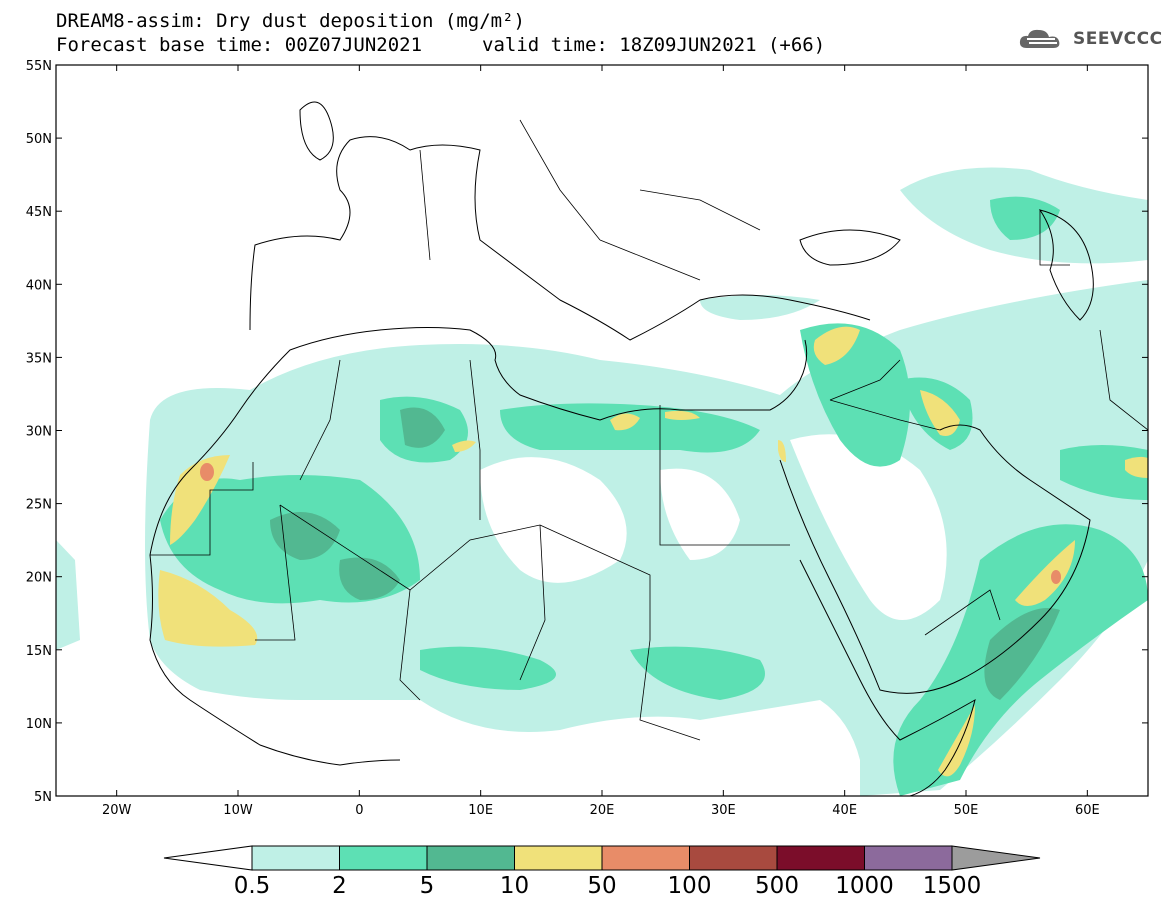 This screenshot has width=1165, height=907. I want to click on lon-tick-label: 60E, so click(1087, 810).